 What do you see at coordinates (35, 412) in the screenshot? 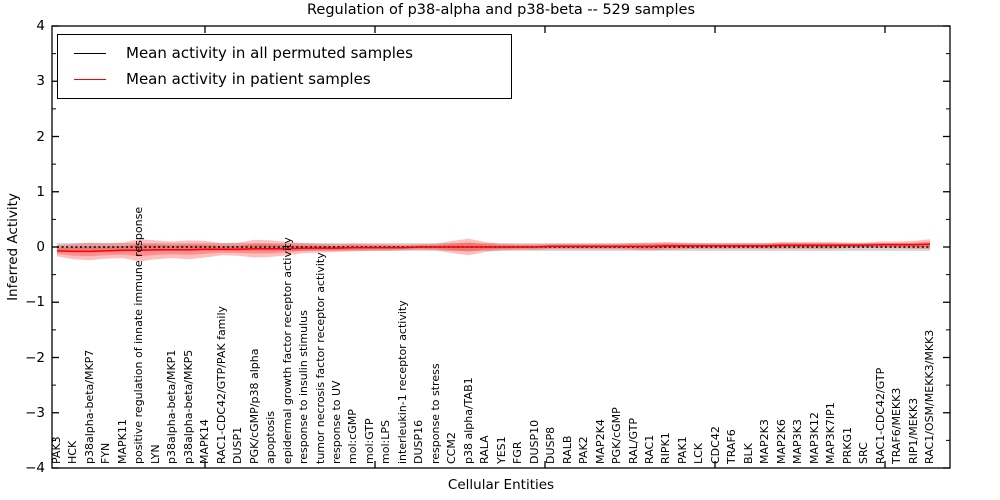
I see `y-tick-label: −3` at bounding box center [35, 412].